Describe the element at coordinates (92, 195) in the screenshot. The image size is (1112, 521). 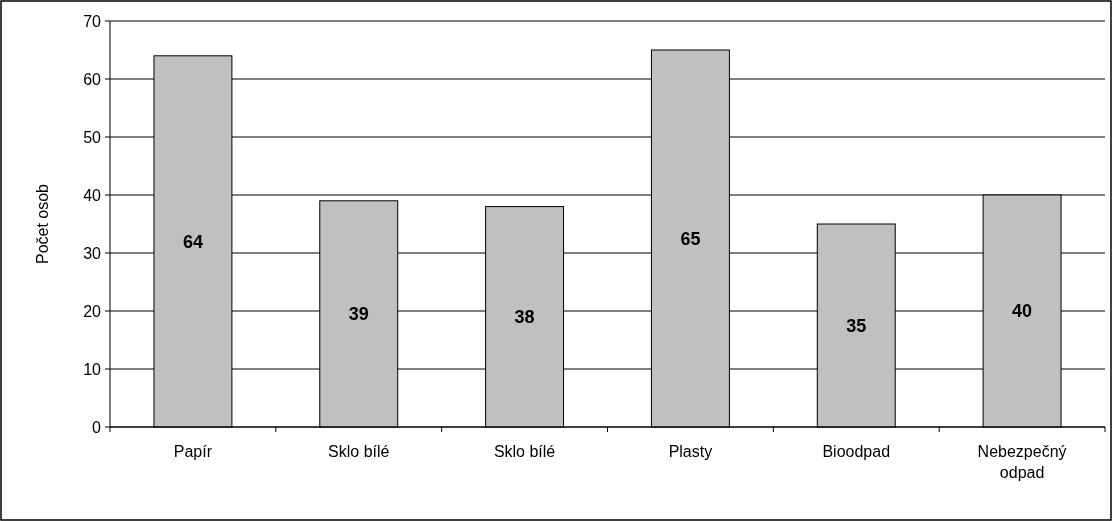
I see `y-tick-label: 40` at that location.